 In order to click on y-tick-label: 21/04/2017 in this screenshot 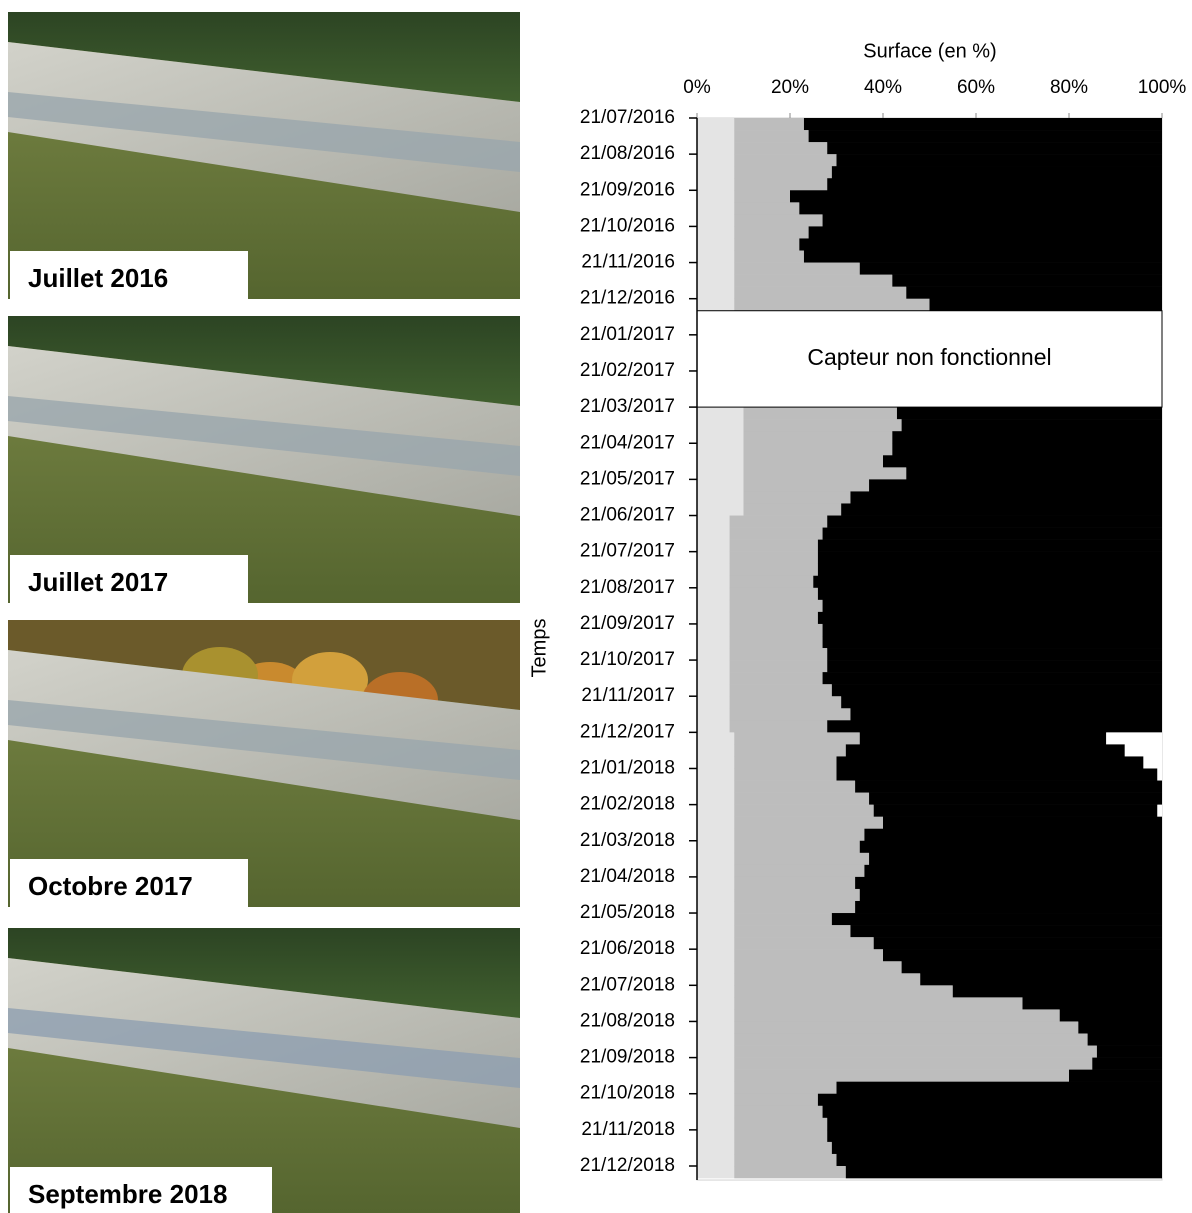, I will do `click(627, 442)`.